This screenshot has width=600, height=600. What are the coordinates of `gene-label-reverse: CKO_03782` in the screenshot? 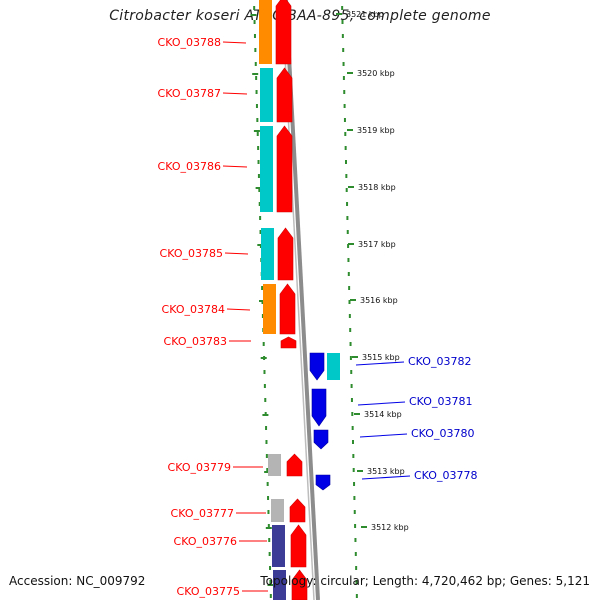 It's located at (439, 361).